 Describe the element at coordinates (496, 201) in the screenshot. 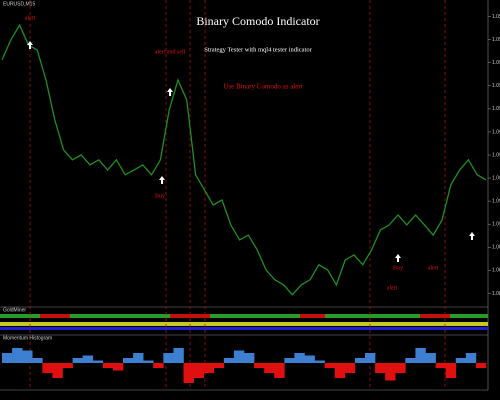

I see `y-tick-label: 1.09100` at that location.